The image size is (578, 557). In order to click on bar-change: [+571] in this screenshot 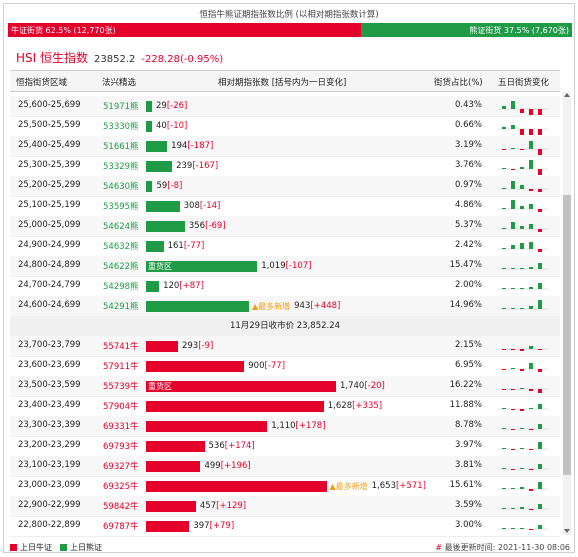, I will do `click(411, 486)`.